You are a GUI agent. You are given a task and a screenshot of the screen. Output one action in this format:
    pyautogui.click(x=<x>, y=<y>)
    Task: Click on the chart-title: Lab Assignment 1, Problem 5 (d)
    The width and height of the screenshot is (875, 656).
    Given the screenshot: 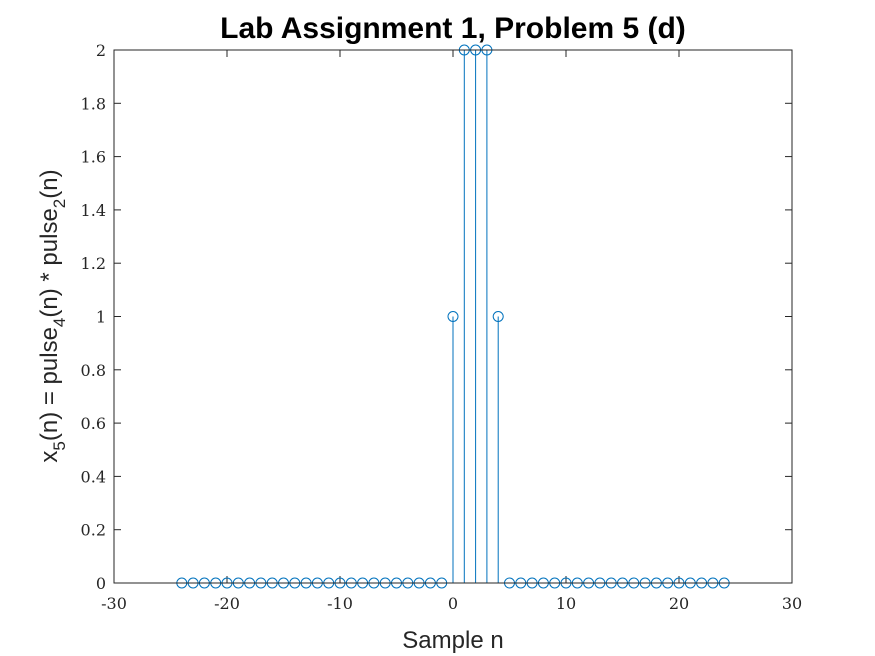 What is the action you would take?
    pyautogui.click(x=453, y=28)
    